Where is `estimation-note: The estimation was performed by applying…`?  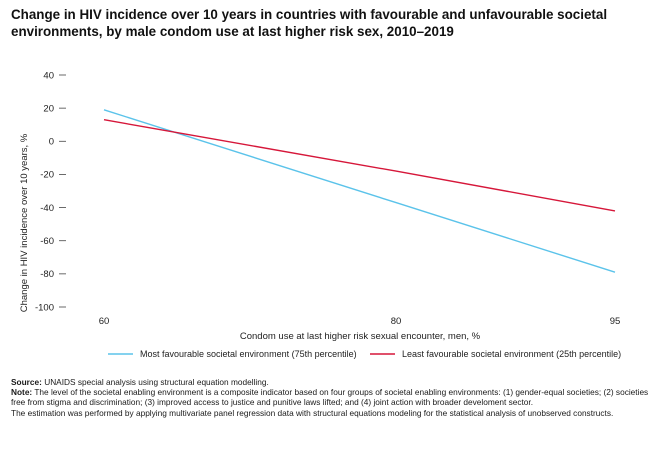 estimation-note: The estimation was performed by applying… is located at coordinates (312, 412).